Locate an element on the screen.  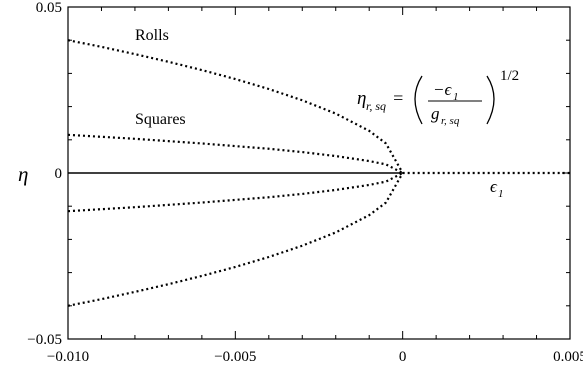
formula-right-paren is located at coordinates (490, 100).